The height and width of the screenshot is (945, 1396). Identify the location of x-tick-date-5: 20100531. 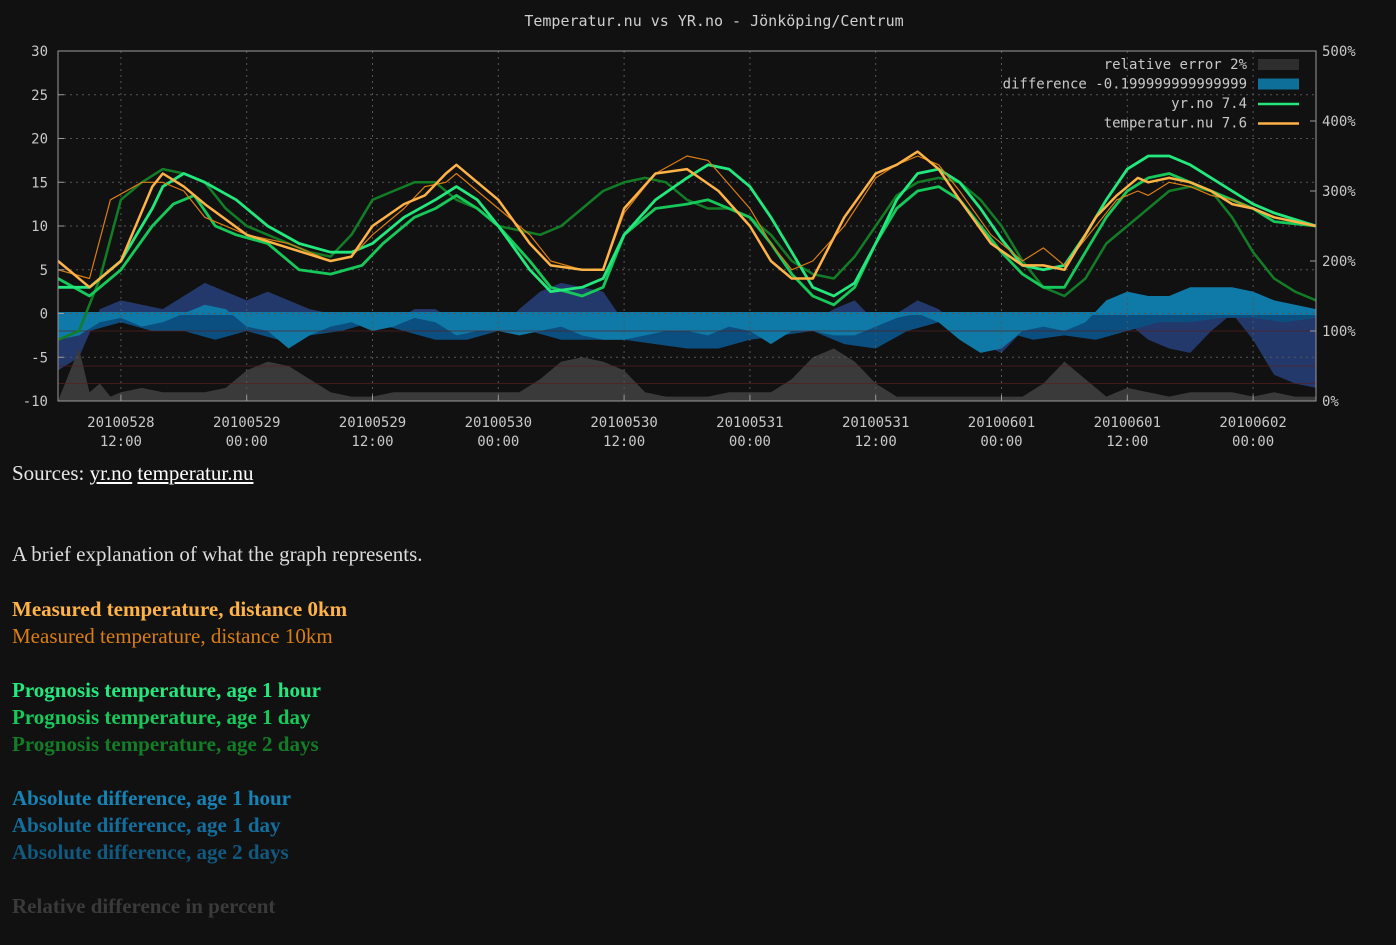
(749, 423).